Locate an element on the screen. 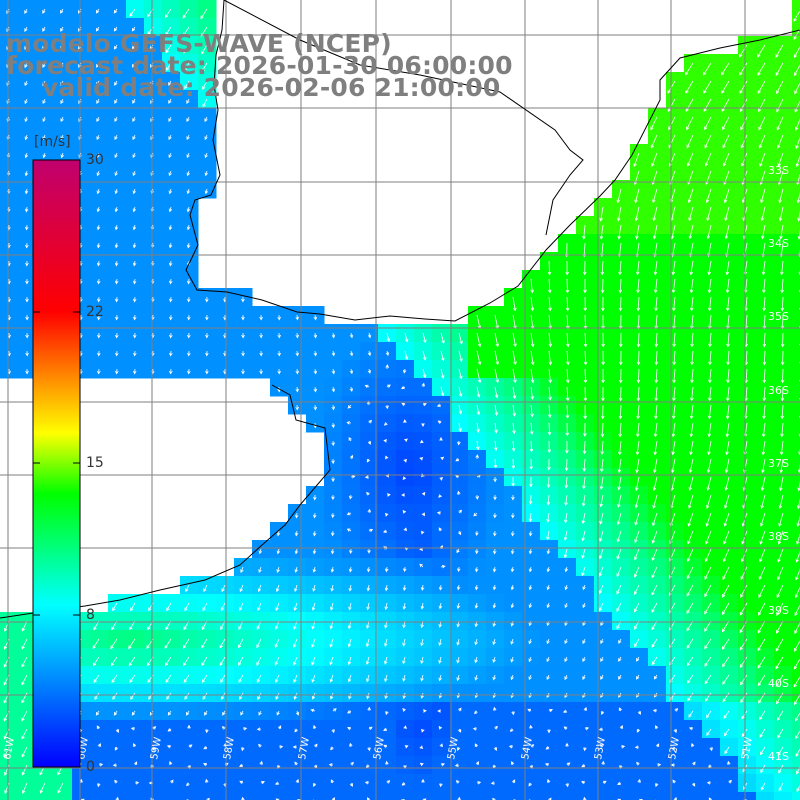 The width and height of the screenshot is (800, 800). latitude-label: 37S is located at coordinates (778, 463).